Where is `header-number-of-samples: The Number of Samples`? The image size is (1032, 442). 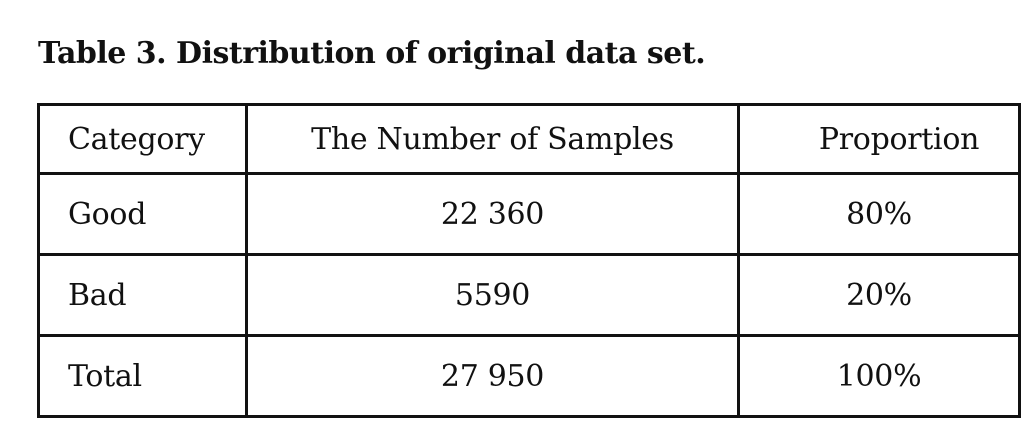 header-number-of-samples: The Number of Samples is located at coordinates (492, 139).